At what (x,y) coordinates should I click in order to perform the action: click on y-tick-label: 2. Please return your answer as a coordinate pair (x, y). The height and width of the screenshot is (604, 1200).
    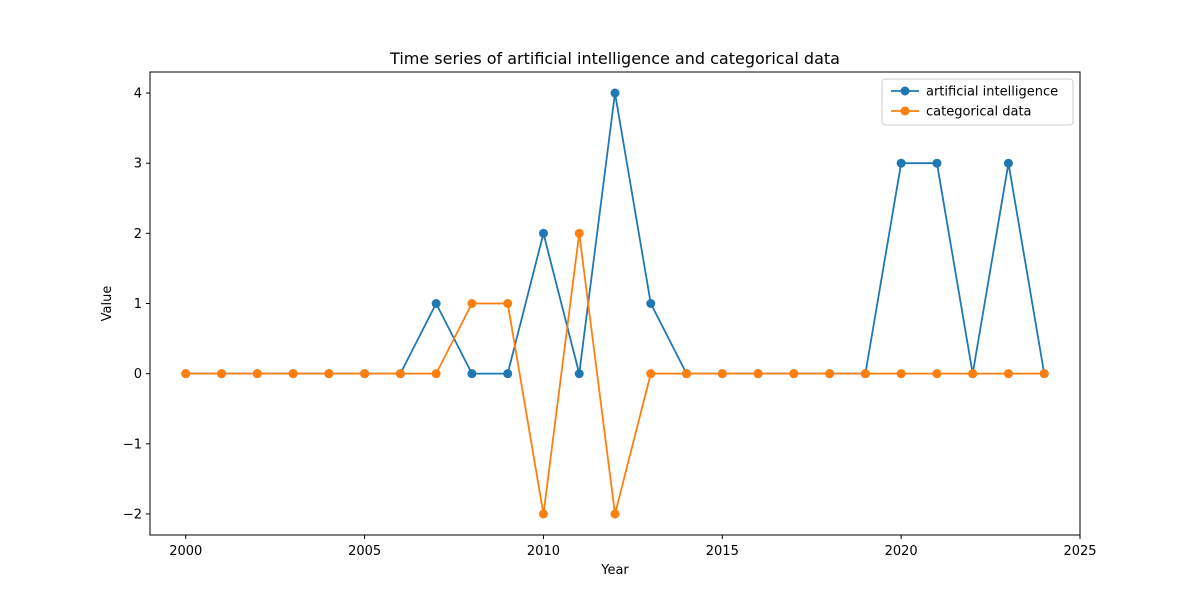
    Looking at the image, I should click on (138, 234).